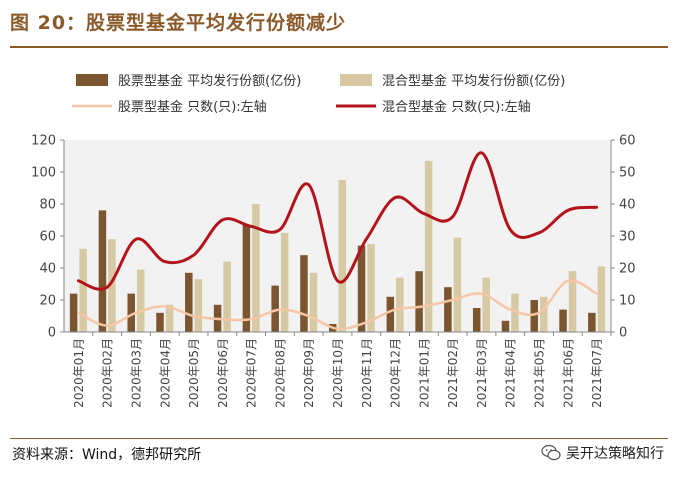 This screenshot has height=479, width=678. I want to click on legend-label-0: 股票型基金 平均发行份额(亿份), so click(209, 81).